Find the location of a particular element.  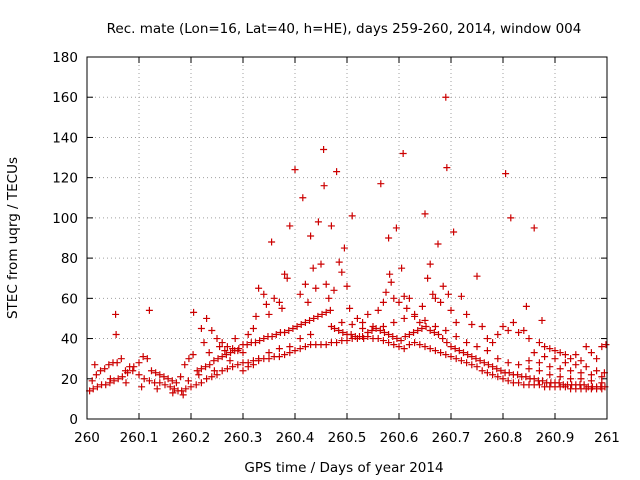

x-tick-label: 260.2 is located at coordinates (191, 438).